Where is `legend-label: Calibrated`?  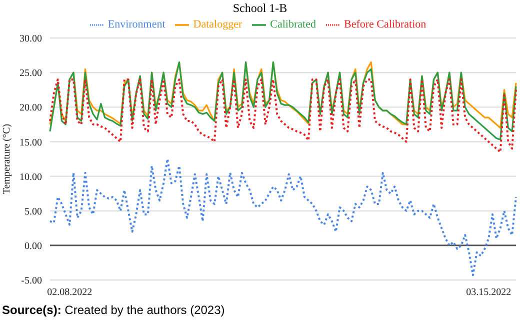
legend-label: Calibrated is located at coordinates (293, 24).